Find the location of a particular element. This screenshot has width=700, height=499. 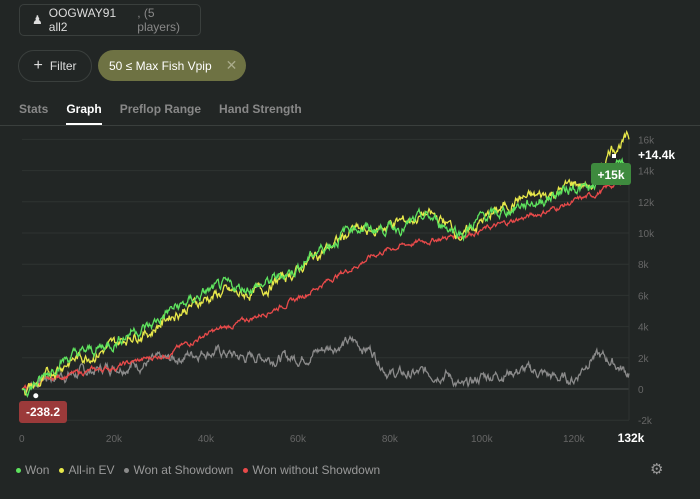

x-end-label: 132k is located at coordinates (631, 438).